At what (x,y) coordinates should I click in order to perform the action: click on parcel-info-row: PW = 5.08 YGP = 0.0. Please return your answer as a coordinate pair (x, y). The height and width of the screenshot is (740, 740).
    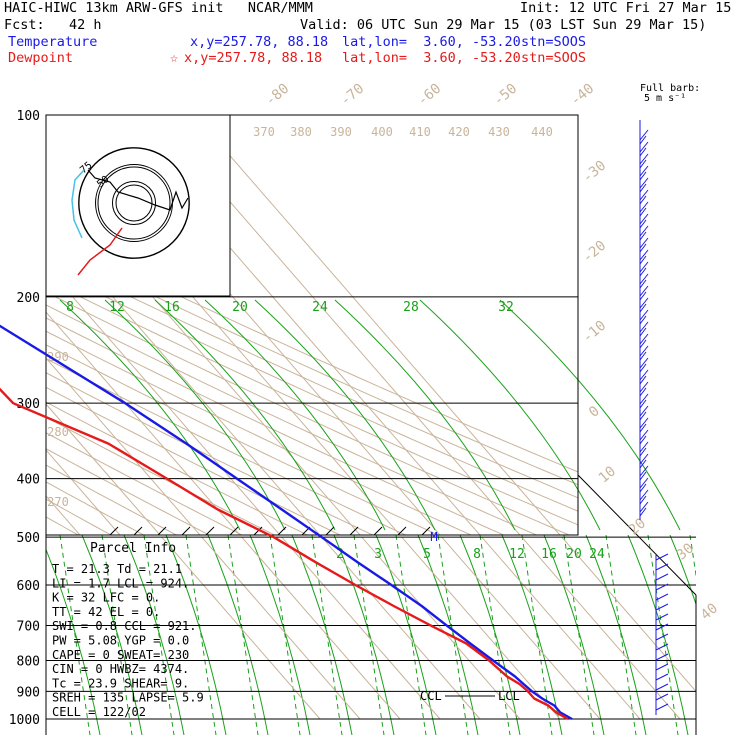
    Looking at the image, I should click on (120, 641).